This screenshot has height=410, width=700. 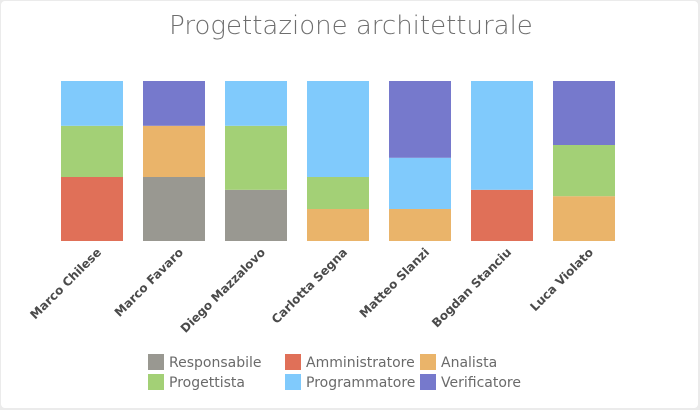 What do you see at coordinates (471, 287) in the screenshot?
I see `x-tick-label-bogdan-stanciu: Bogdan Stanciu` at bounding box center [471, 287].